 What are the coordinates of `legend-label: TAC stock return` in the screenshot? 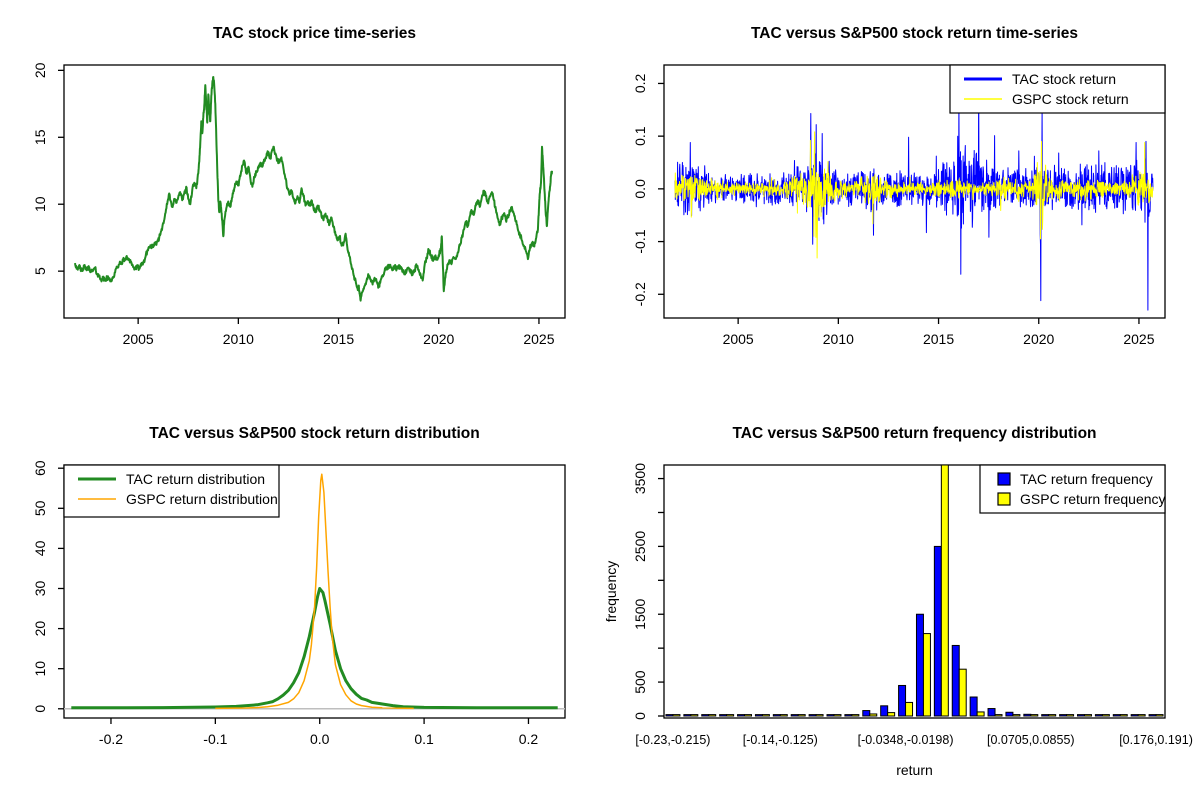 It's located at (1064, 79).